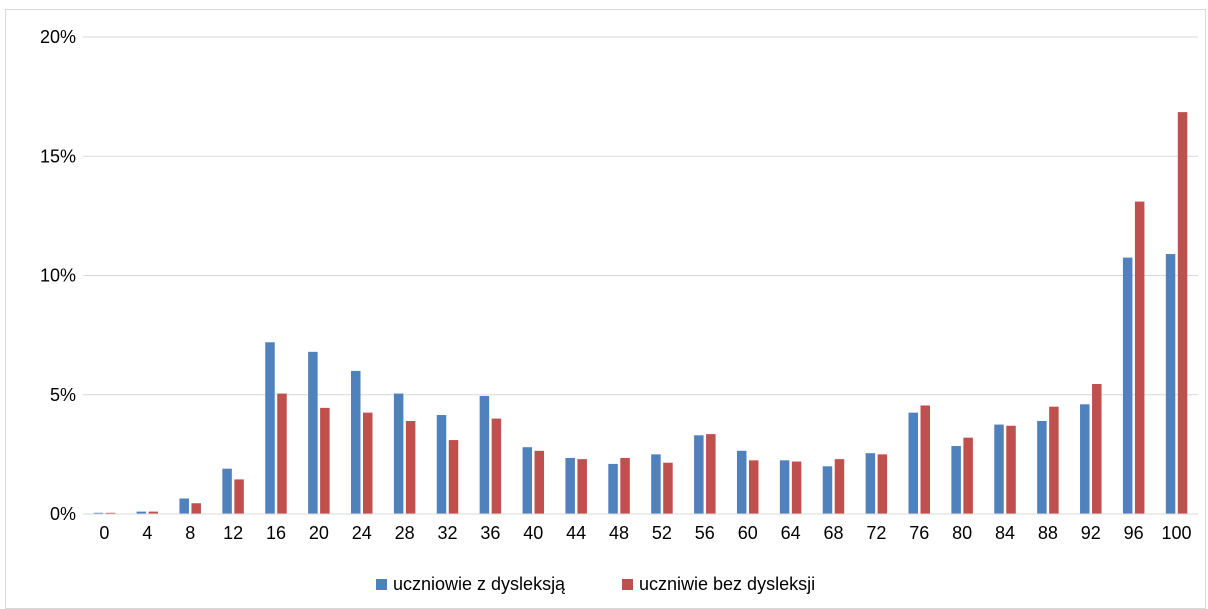 The image size is (1208, 609). I want to click on legend-label: uczniowie z dysleksją, so click(479, 584).